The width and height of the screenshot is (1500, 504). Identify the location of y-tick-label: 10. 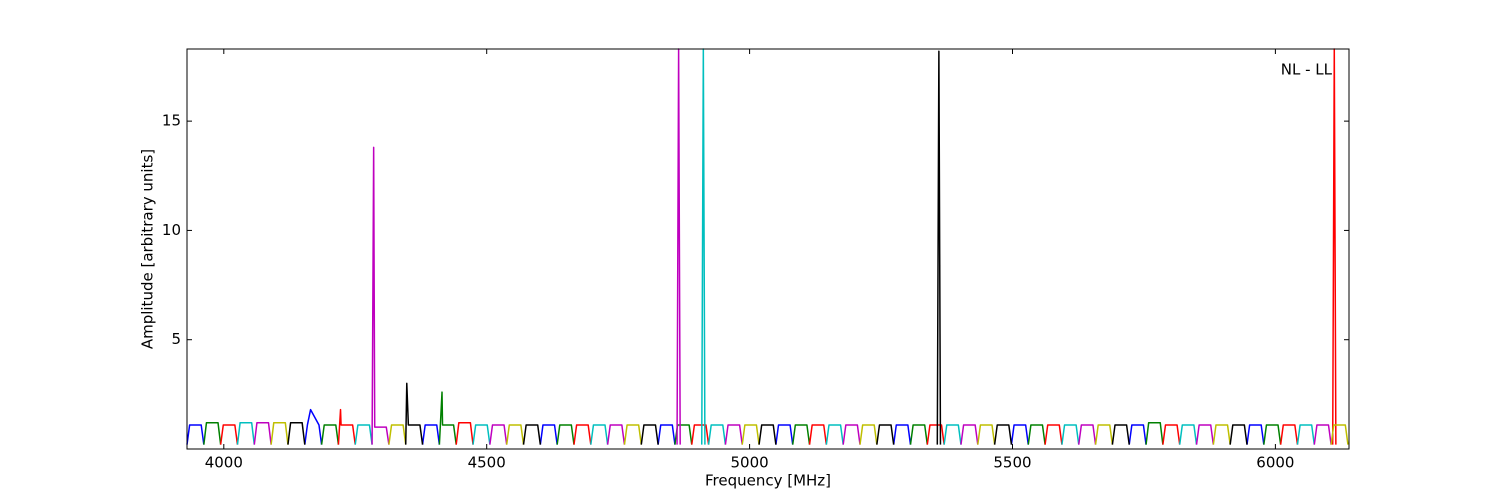
(171, 230).